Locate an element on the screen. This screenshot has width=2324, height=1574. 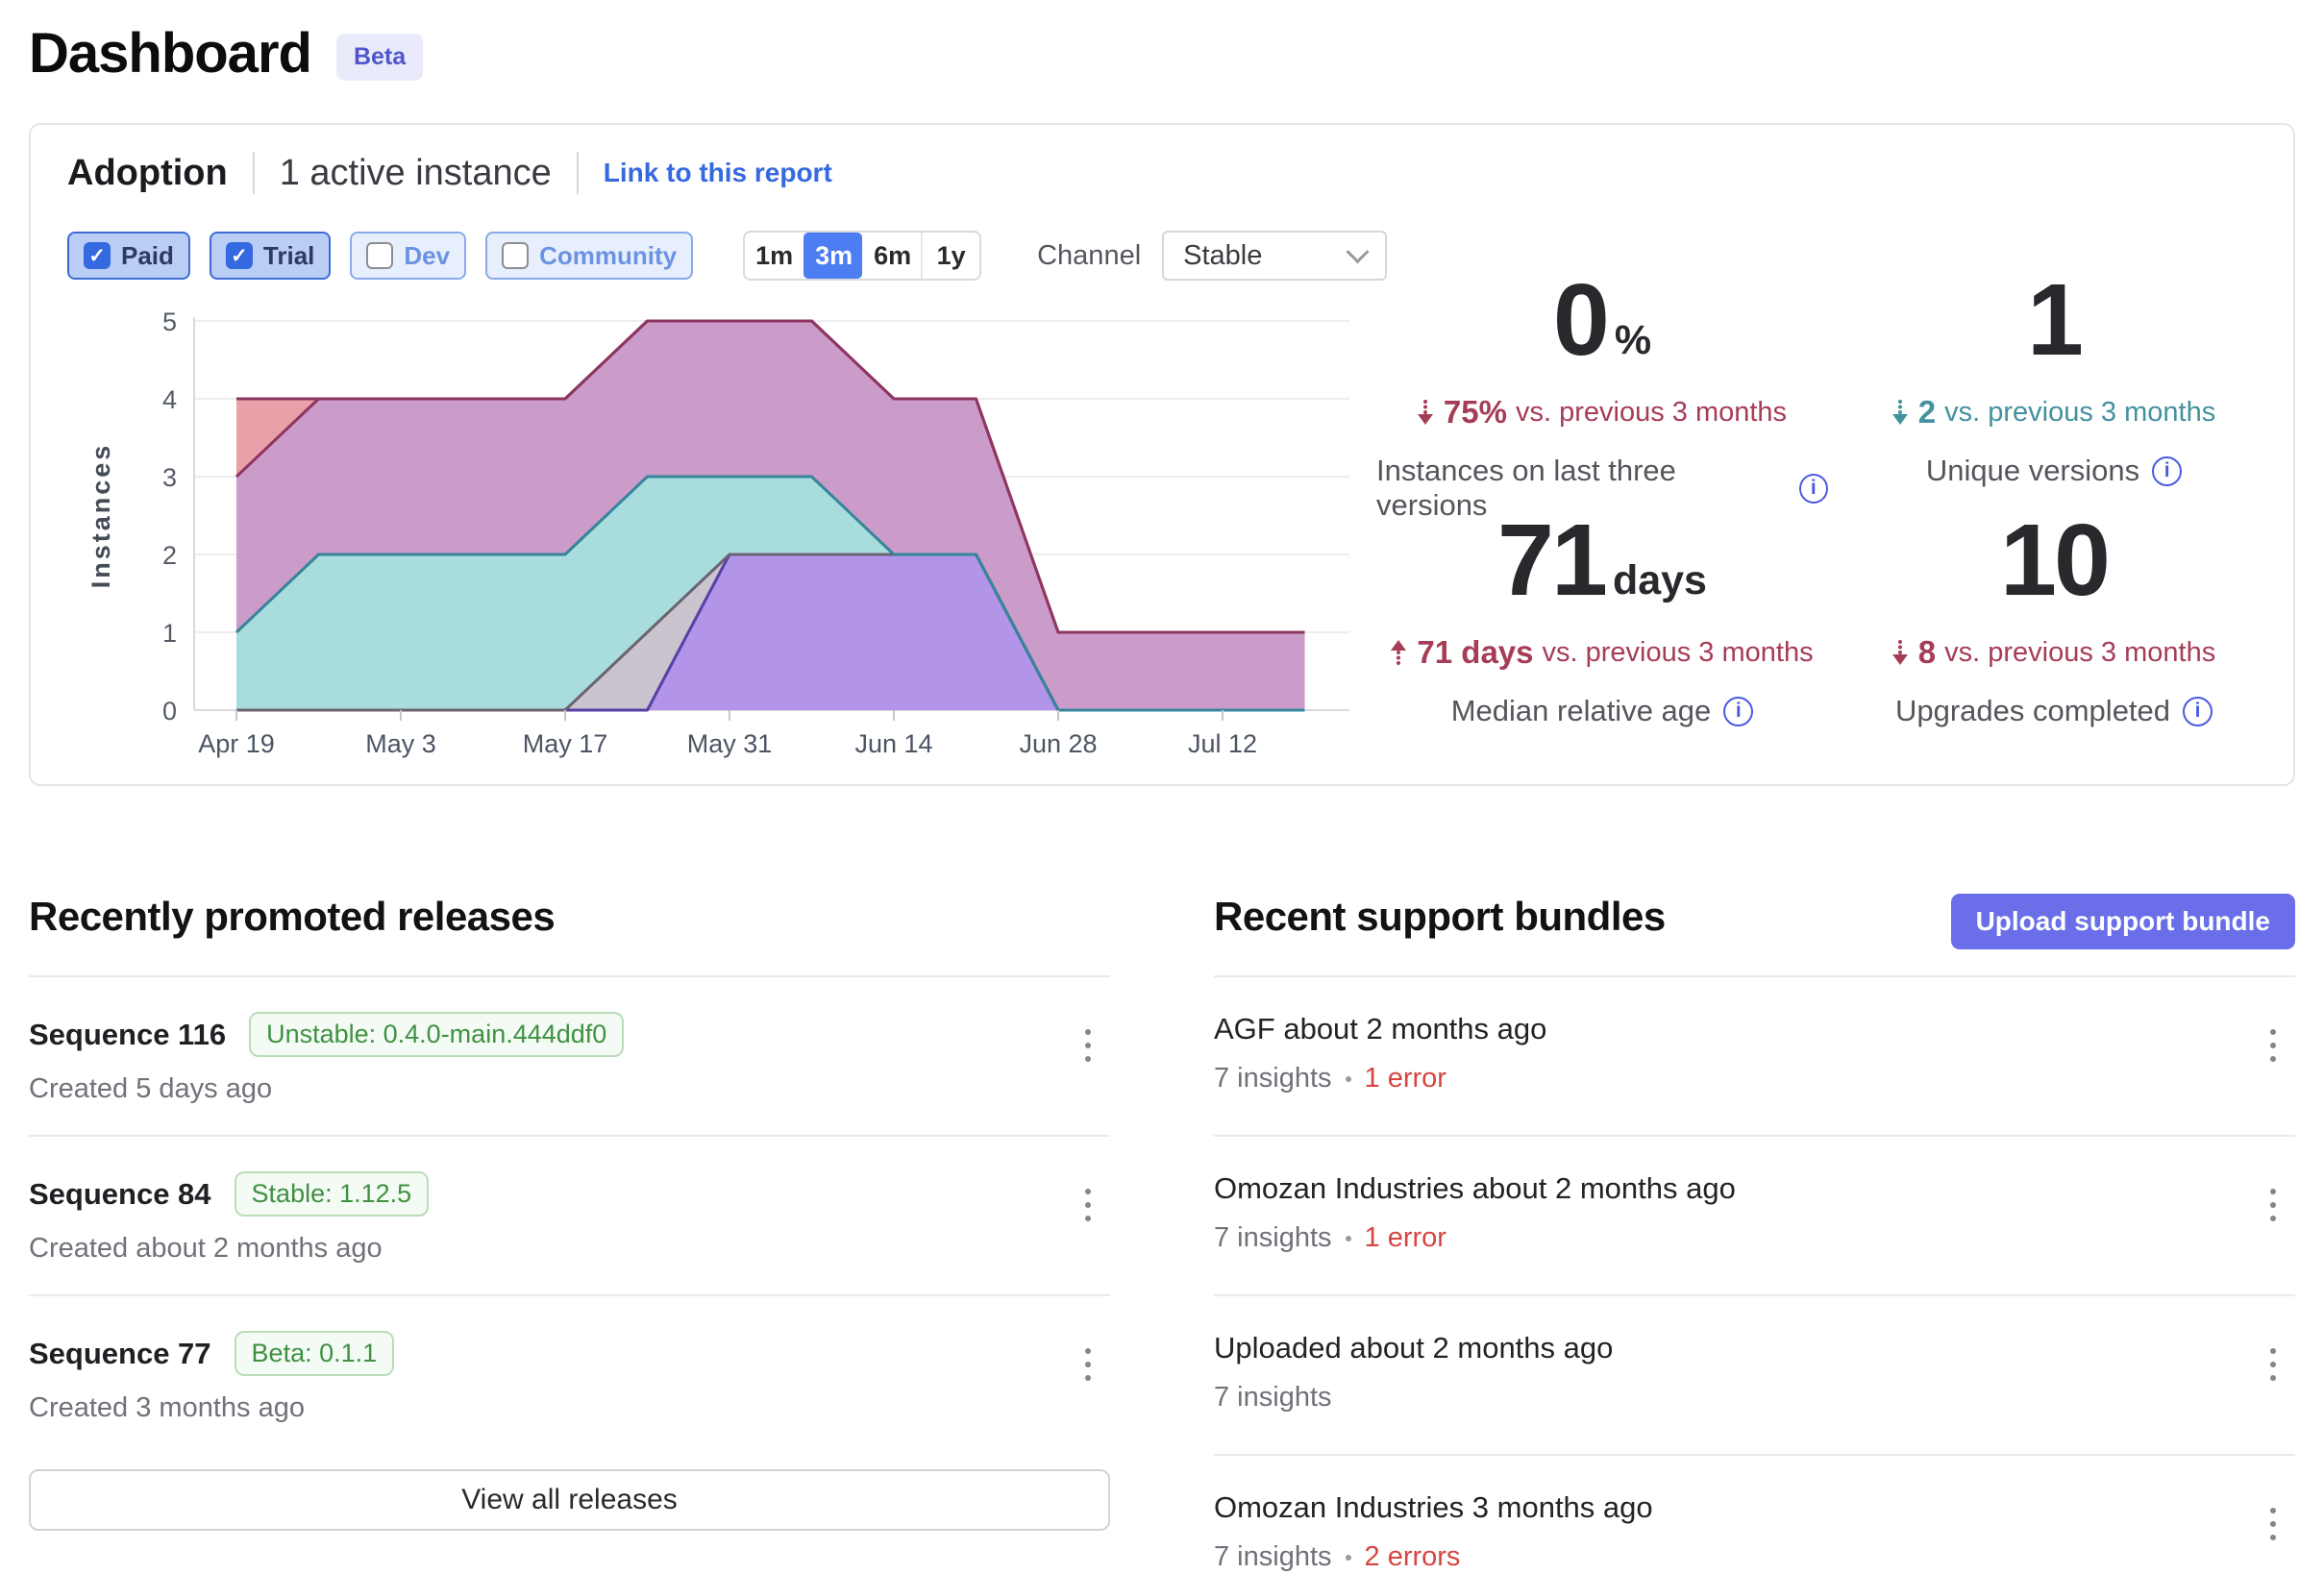
svg-text: Apr 19 is located at coordinates (236, 743).